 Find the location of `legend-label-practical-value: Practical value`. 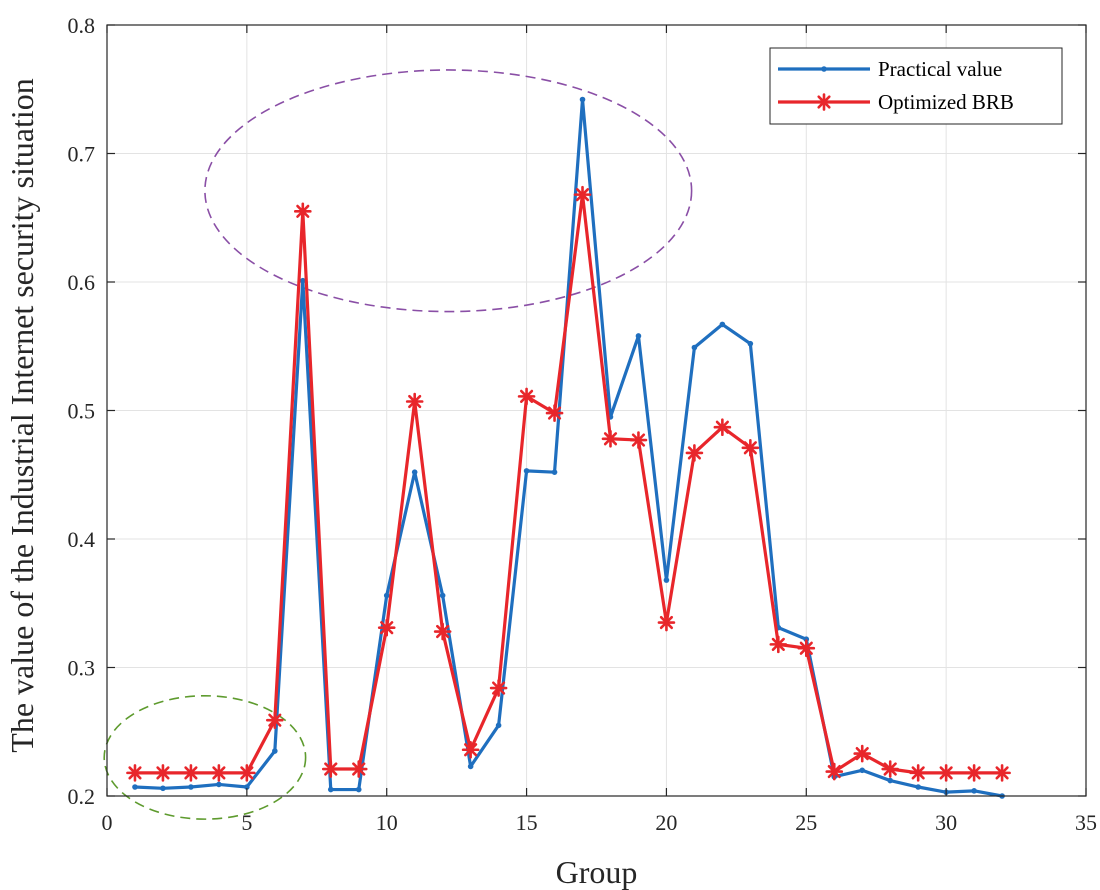

legend-label-practical-value: Practical value is located at coordinates (940, 69).